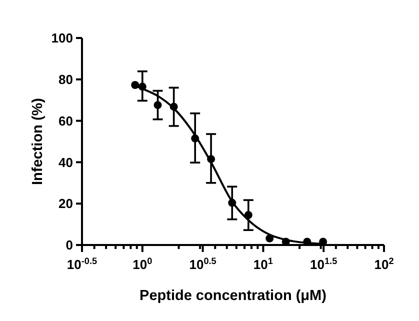  What do you see at coordinates (65, 162) in the screenshot?
I see `y-tick-label: 40` at bounding box center [65, 162].